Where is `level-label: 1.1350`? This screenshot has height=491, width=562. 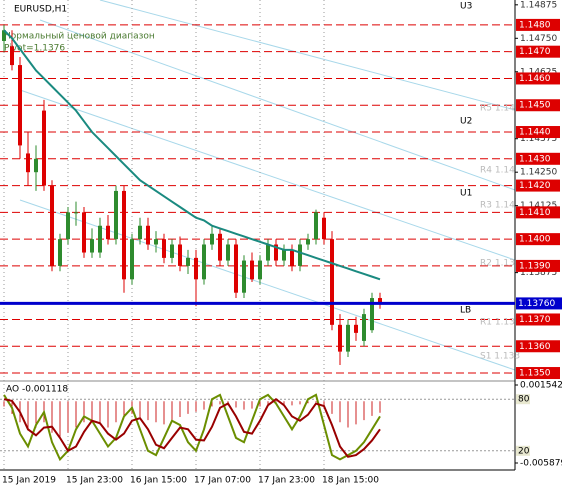 level-label: 1.1350 is located at coordinates (535, 374).